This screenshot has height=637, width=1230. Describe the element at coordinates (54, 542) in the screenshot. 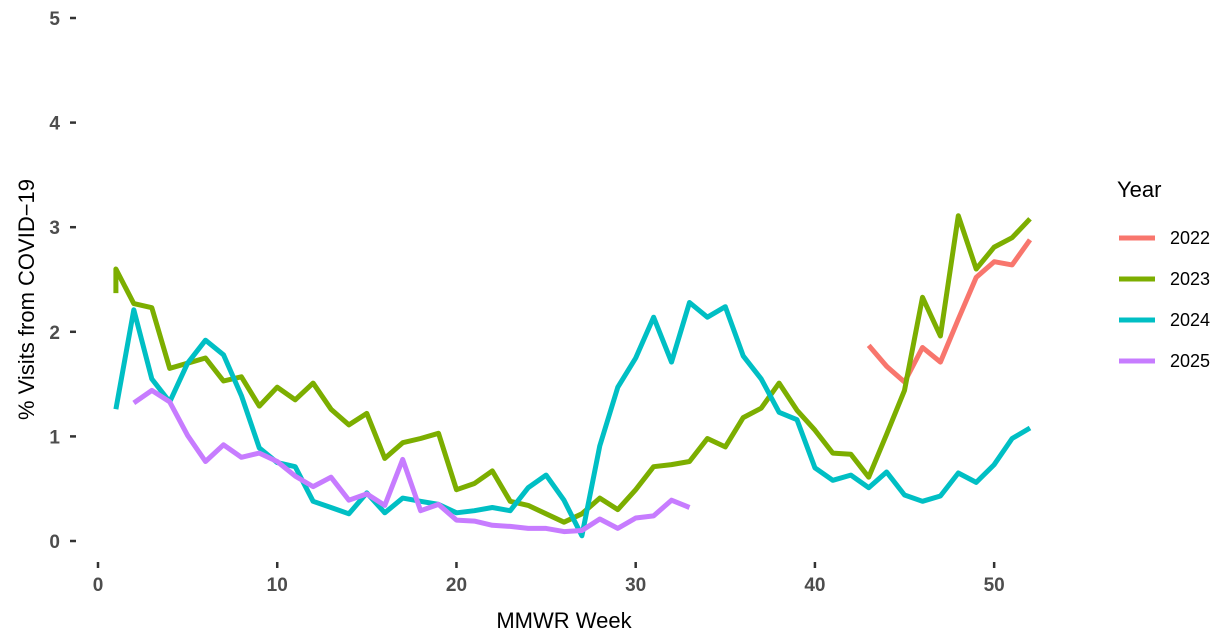

I see `y-tick-label: 0` at that location.